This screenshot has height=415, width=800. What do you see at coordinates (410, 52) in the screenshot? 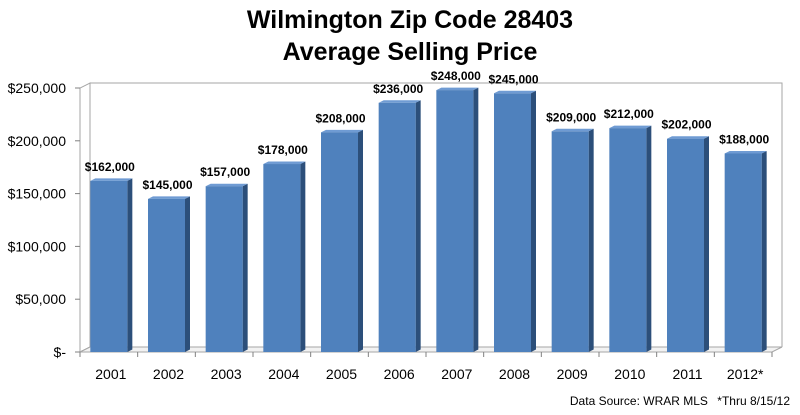
I see `chart-subtitle: Average Selling Price` at bounding box center [410, 52].